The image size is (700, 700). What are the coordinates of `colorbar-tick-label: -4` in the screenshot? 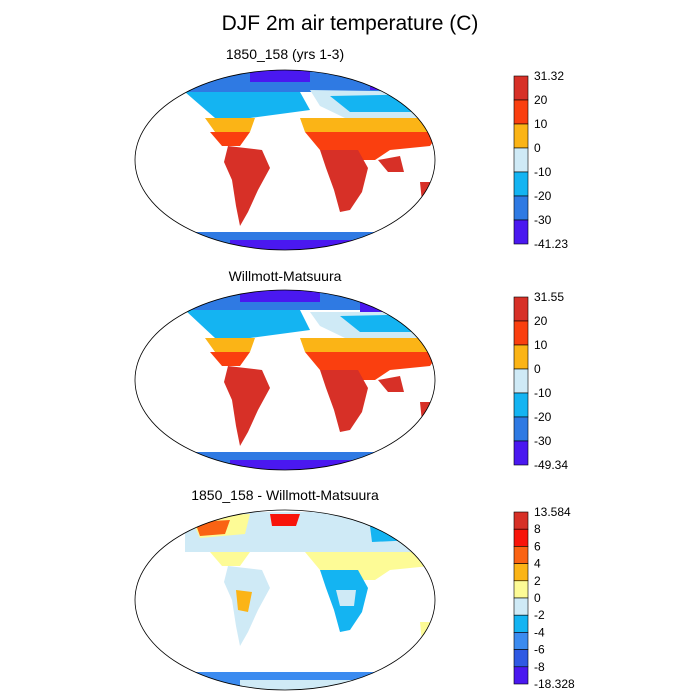 It's located at (539, 632).